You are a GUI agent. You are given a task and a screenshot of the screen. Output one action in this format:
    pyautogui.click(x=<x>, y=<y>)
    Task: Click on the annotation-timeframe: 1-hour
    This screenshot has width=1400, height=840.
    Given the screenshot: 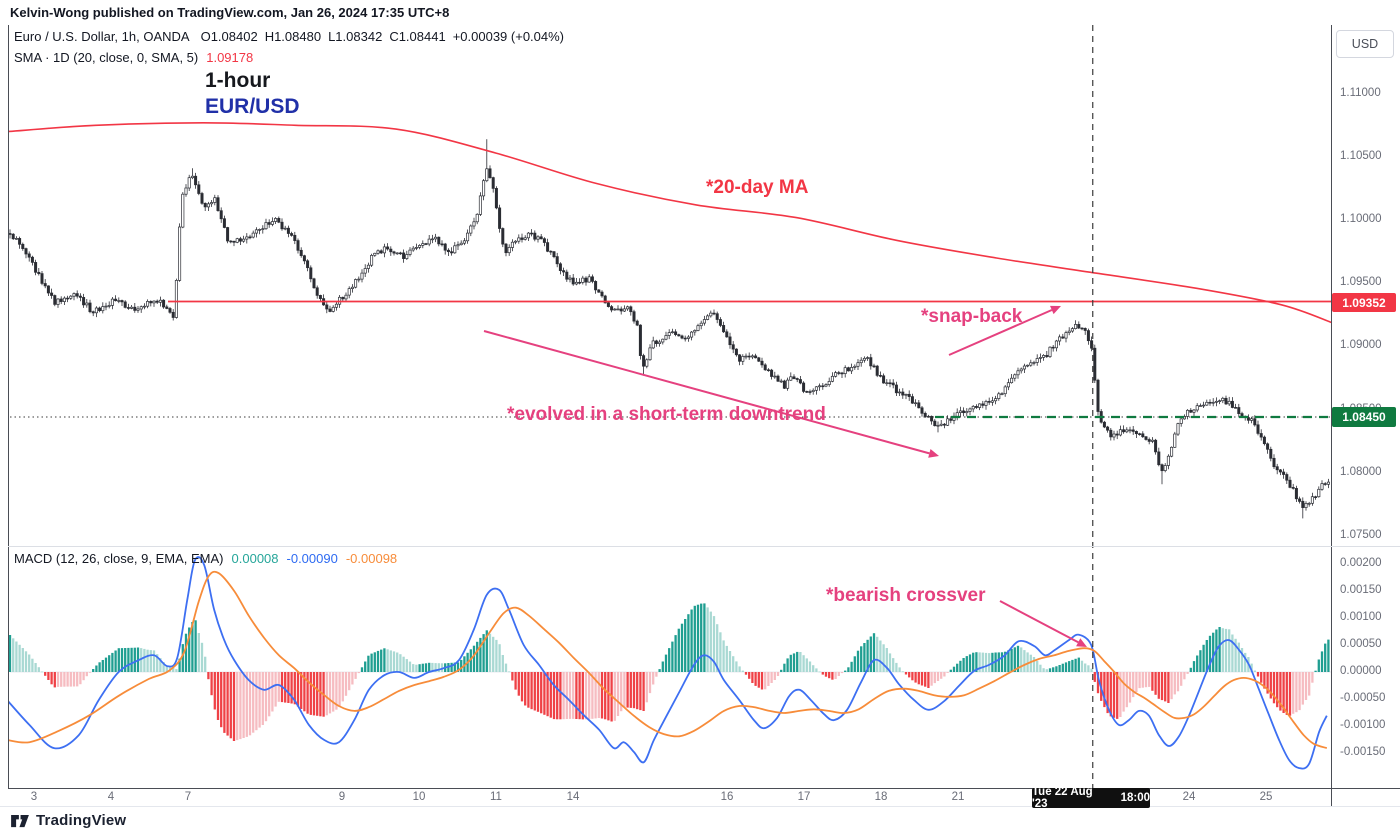 What is the action you would take?
    pyautogui.click(x=238, y=80)
    